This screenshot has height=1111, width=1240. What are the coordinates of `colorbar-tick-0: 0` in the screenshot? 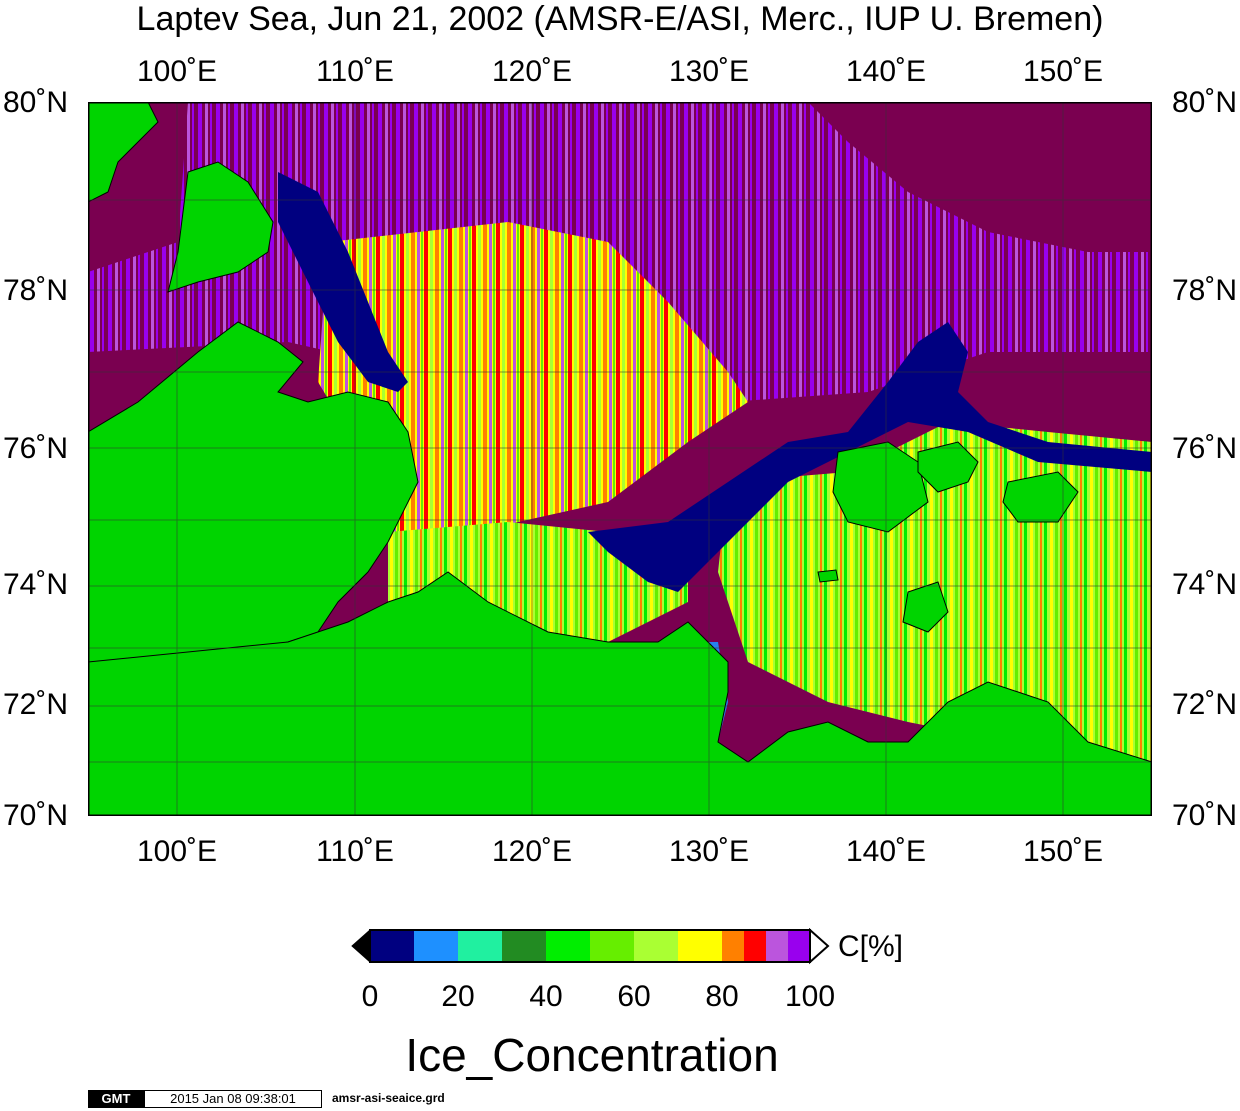 It's located at (370, 996).